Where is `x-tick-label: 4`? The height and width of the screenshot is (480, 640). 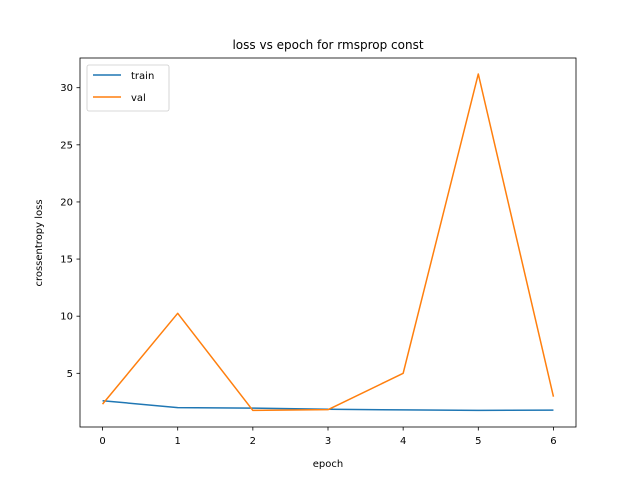 x-tick-label: 4 is located at coordinates (403, 441).